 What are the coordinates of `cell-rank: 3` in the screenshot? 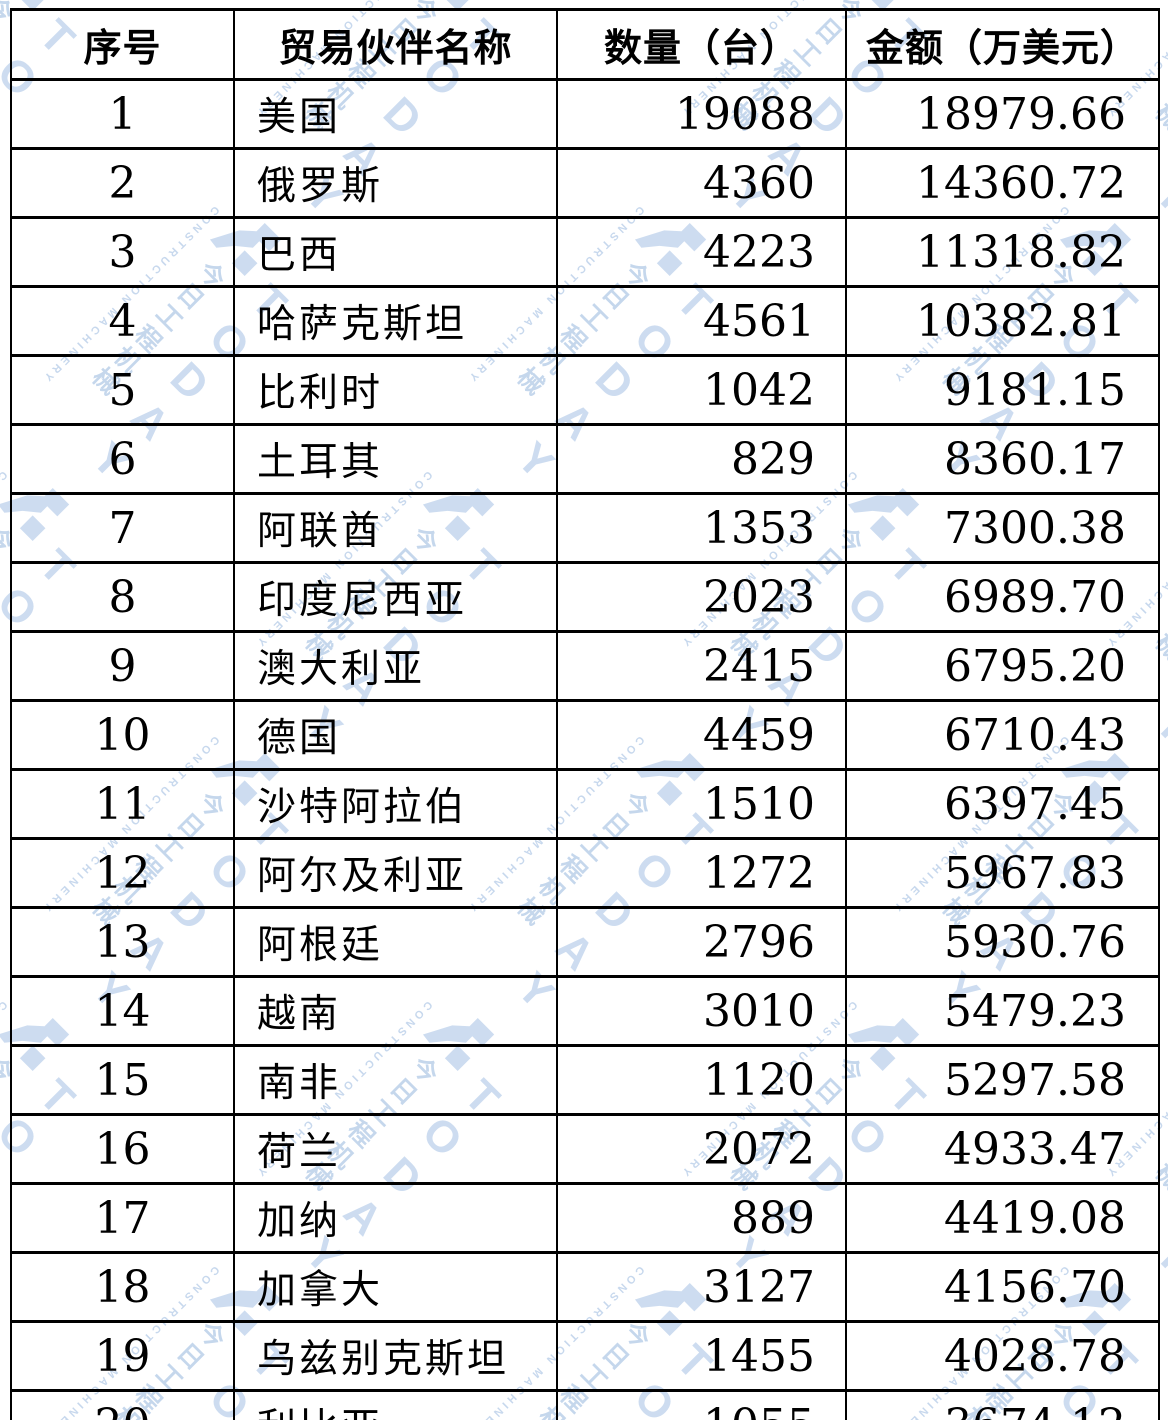 It's located at (122, 252).